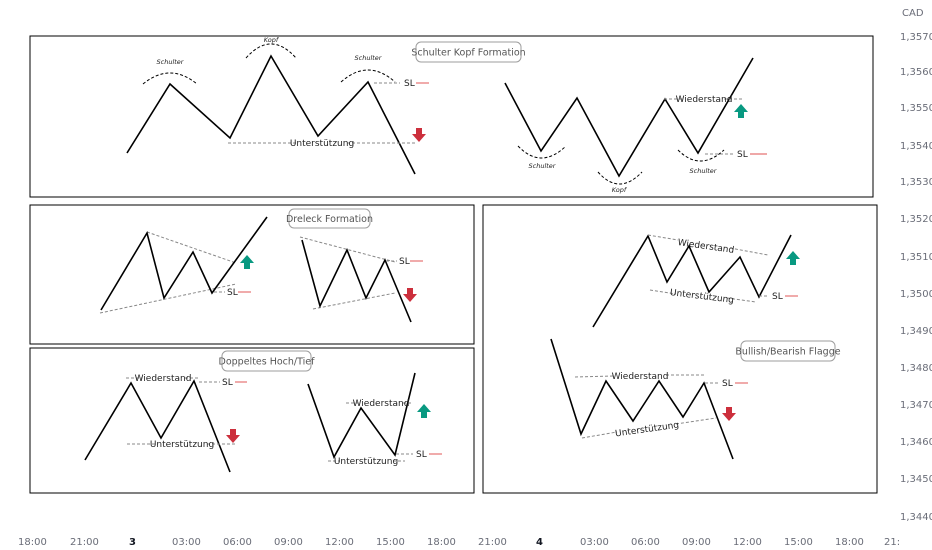  I want to click on price-tick: 1,35400, so click(916, 146).